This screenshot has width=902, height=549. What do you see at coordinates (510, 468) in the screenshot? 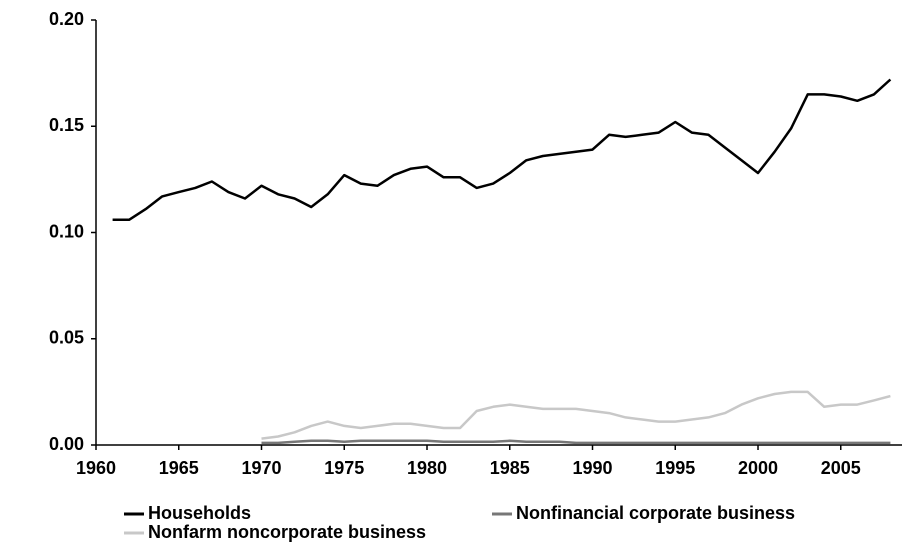
I see `x-tick-label: 1985` at bounding box center [510, 468].